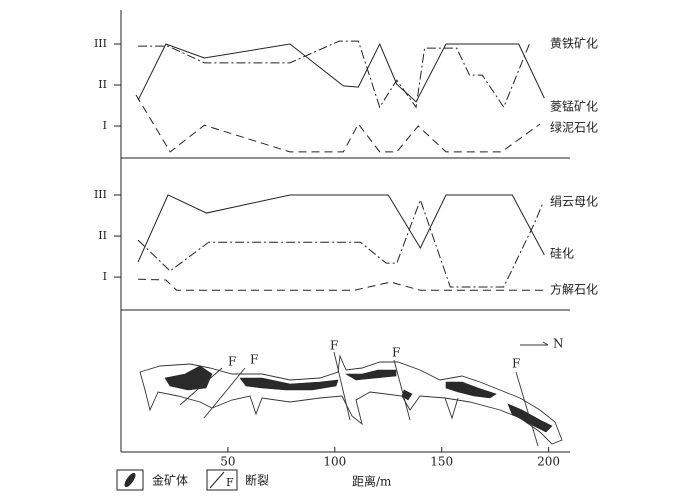 The height and width of the screenshot is (500, 700). Describe the element at coordinates (574, 106) in the screenshot. I see `series-label: 菱锰矿化` at that location.